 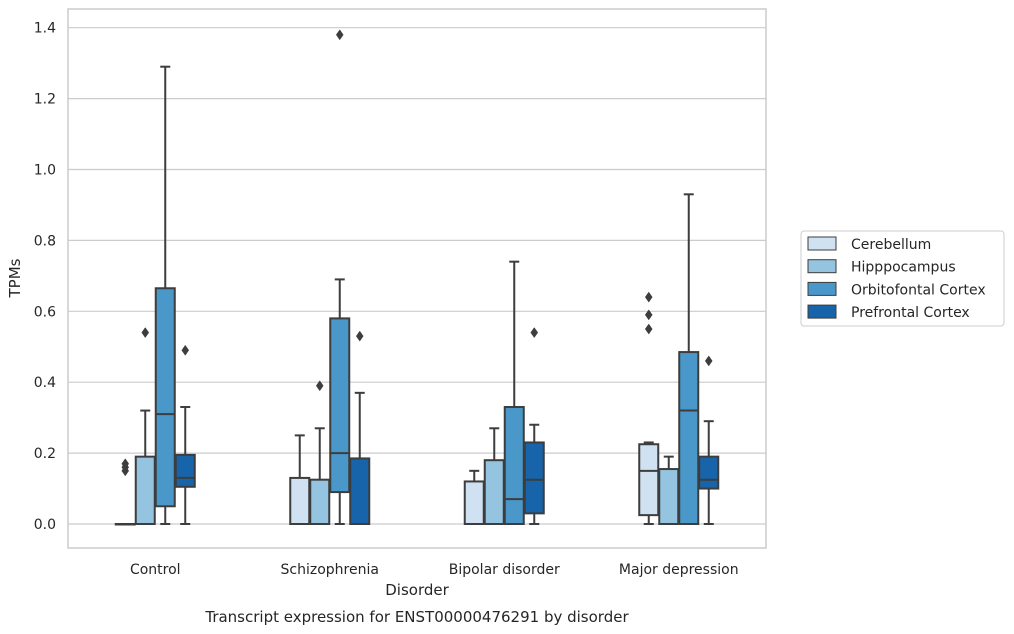 What do you see at coordinates (45, 100) in the screenshot?
I see `y-tick-label: 1.2` at bounding box center [45, 100].